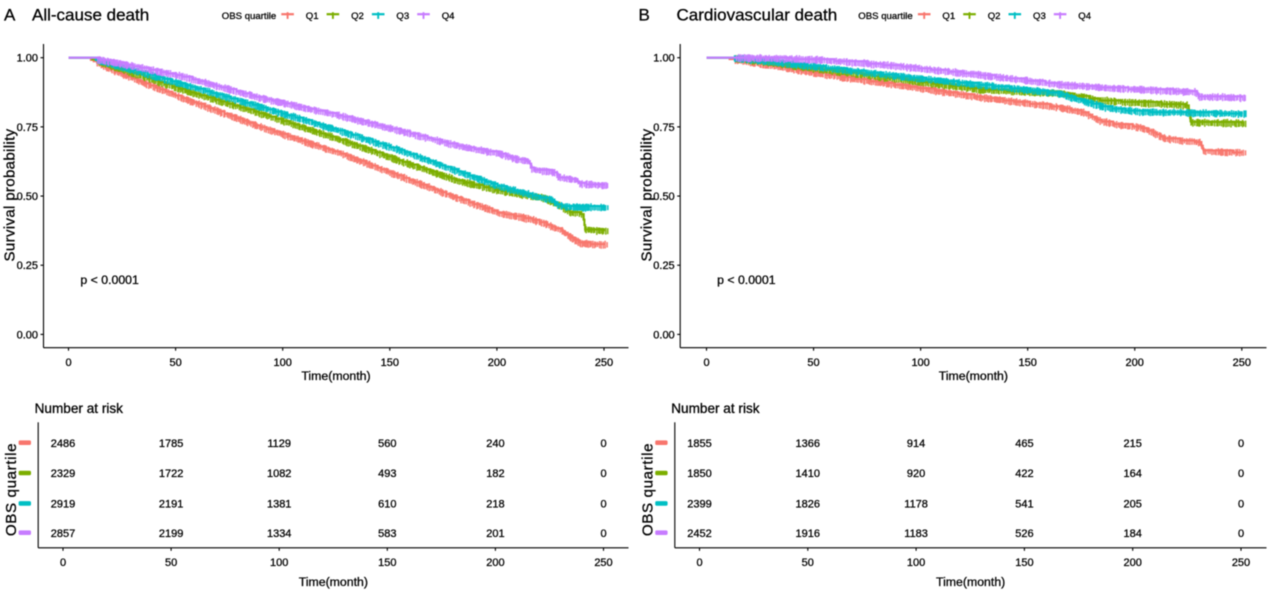 The image size is (1268, 591). What do you see at coordinates (1024, 474) in the screenshot?
I see `svg-text: 422` at bounding box center [1024, 474].